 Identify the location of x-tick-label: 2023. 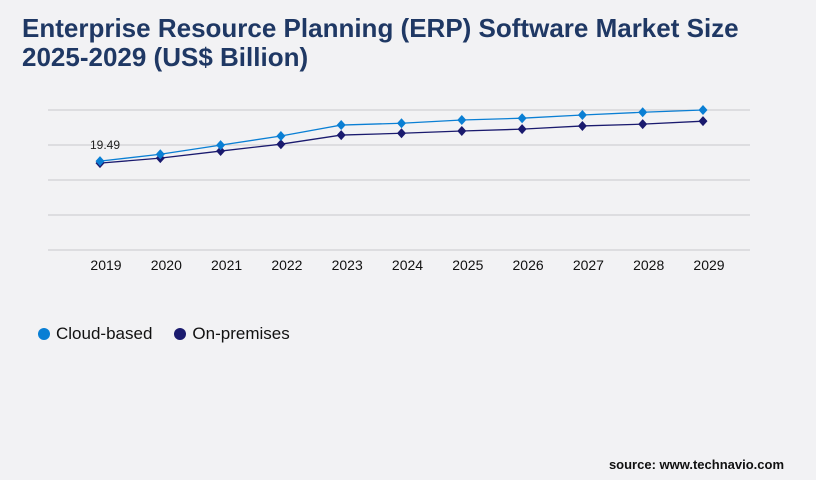
(347, 265).